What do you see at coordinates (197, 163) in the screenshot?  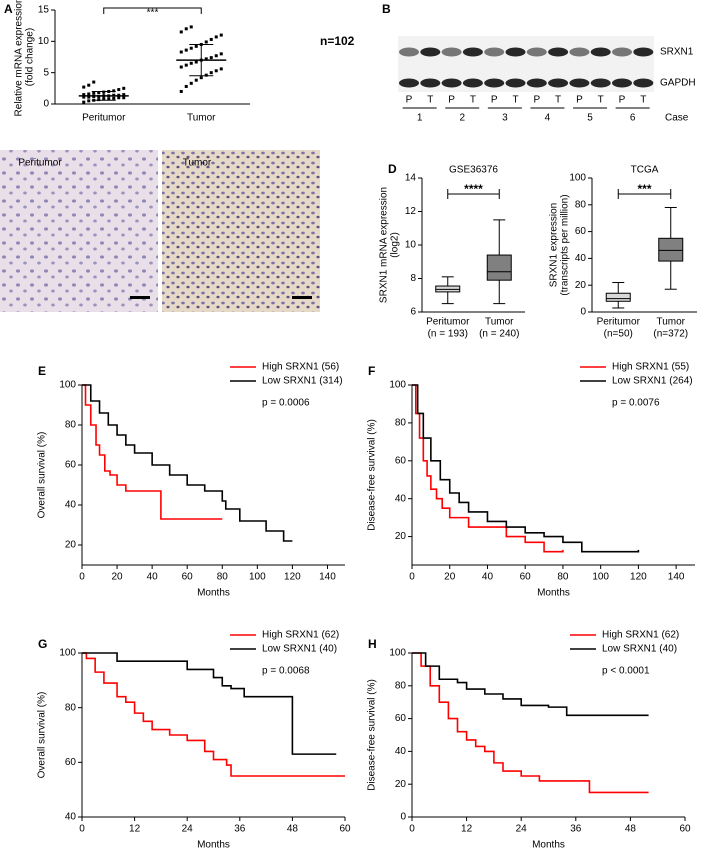 I see `image-label: Tumor` at bounding box center [197, 163].